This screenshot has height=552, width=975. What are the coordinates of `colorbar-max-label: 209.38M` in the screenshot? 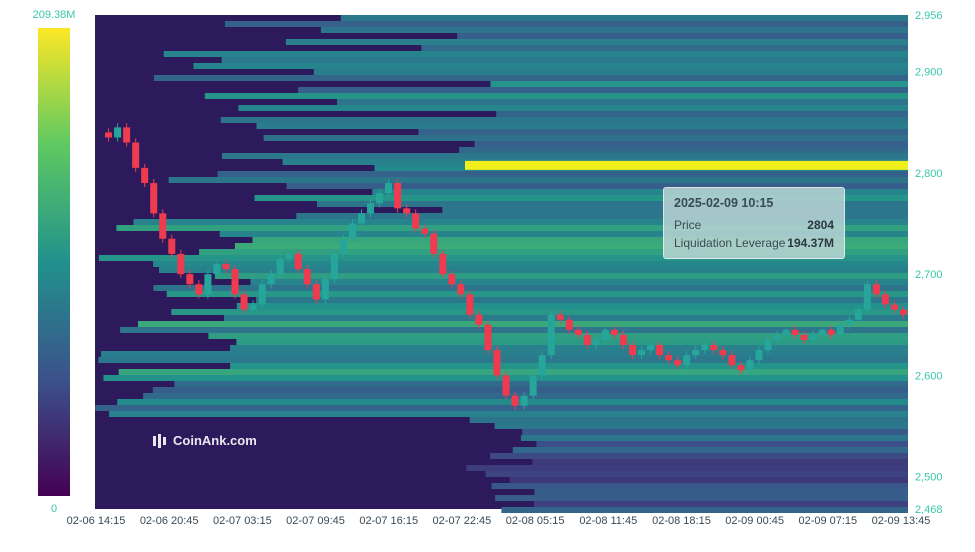 It's located at (54, 15).